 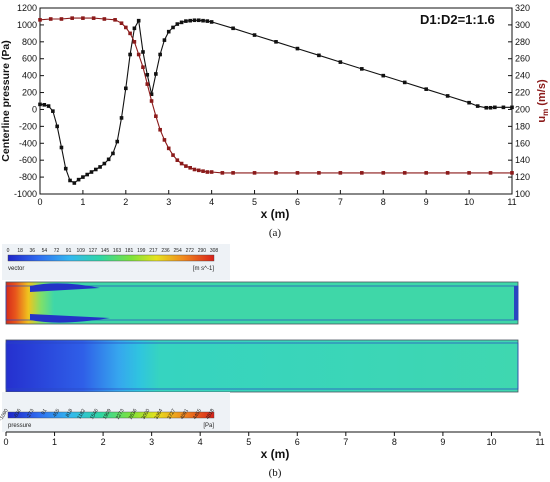 I want to click on colorbar-tick-label: 1546, so click(x=94, y=414).